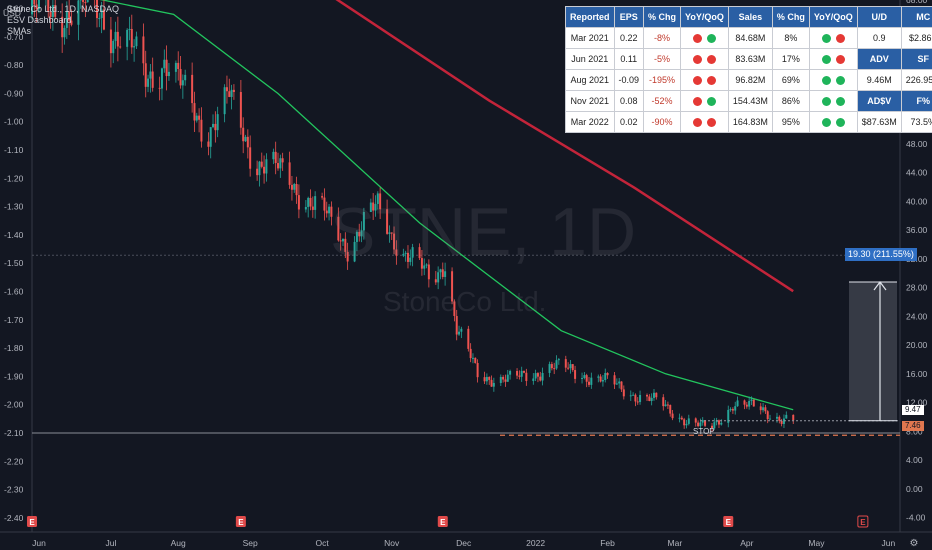 The height and width of the screenshot is (550, 932). I want to click on right-tick-label: 20.00, so click(917, 345).